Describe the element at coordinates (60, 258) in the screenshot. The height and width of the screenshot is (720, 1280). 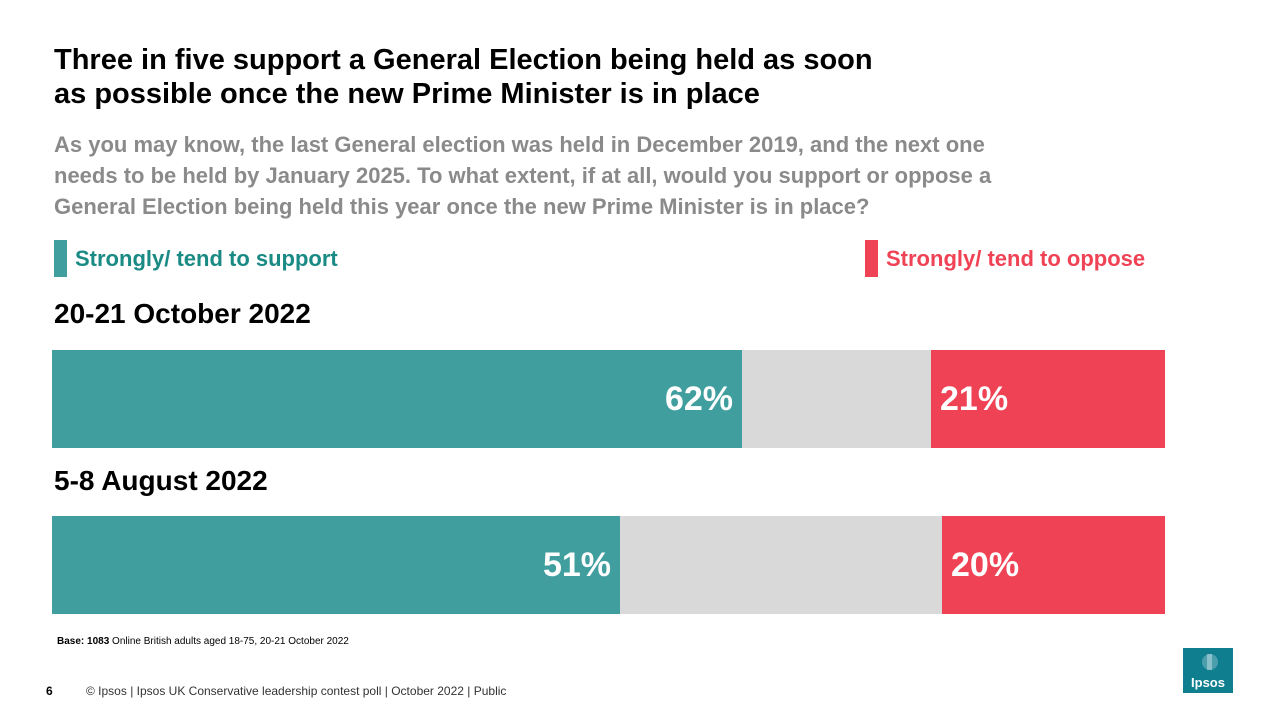
I see `legend-support-swatch` at that location.